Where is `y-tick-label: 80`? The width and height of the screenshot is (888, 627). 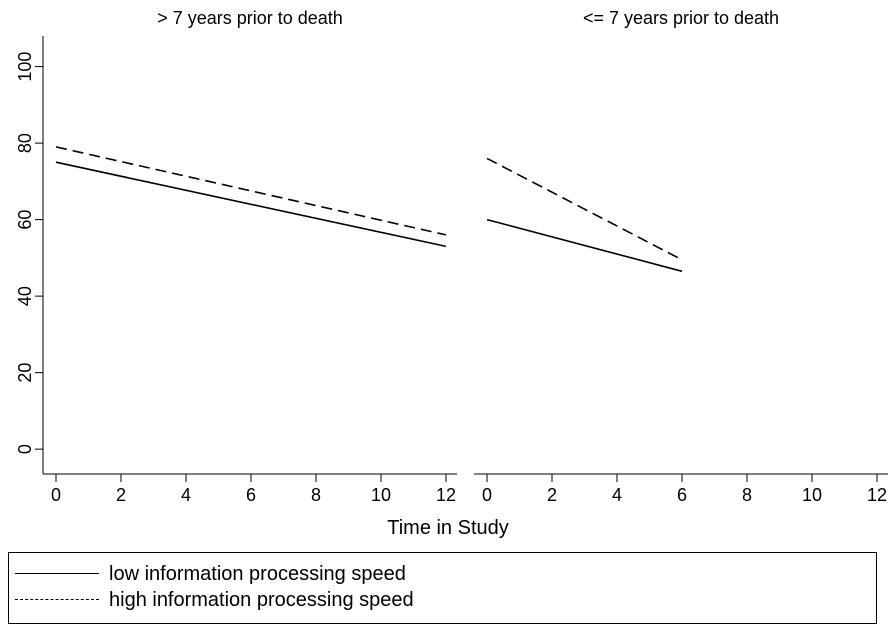
y-tick-label: 80 is located at coordinates (25, 143).